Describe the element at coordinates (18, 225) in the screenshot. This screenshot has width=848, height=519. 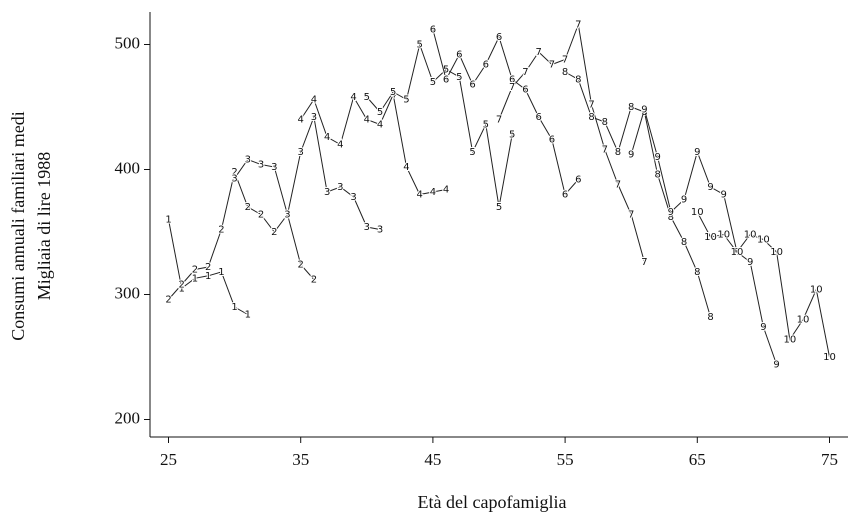
I see `y-axis-label: Consumi annuali familiari medi` at that location.